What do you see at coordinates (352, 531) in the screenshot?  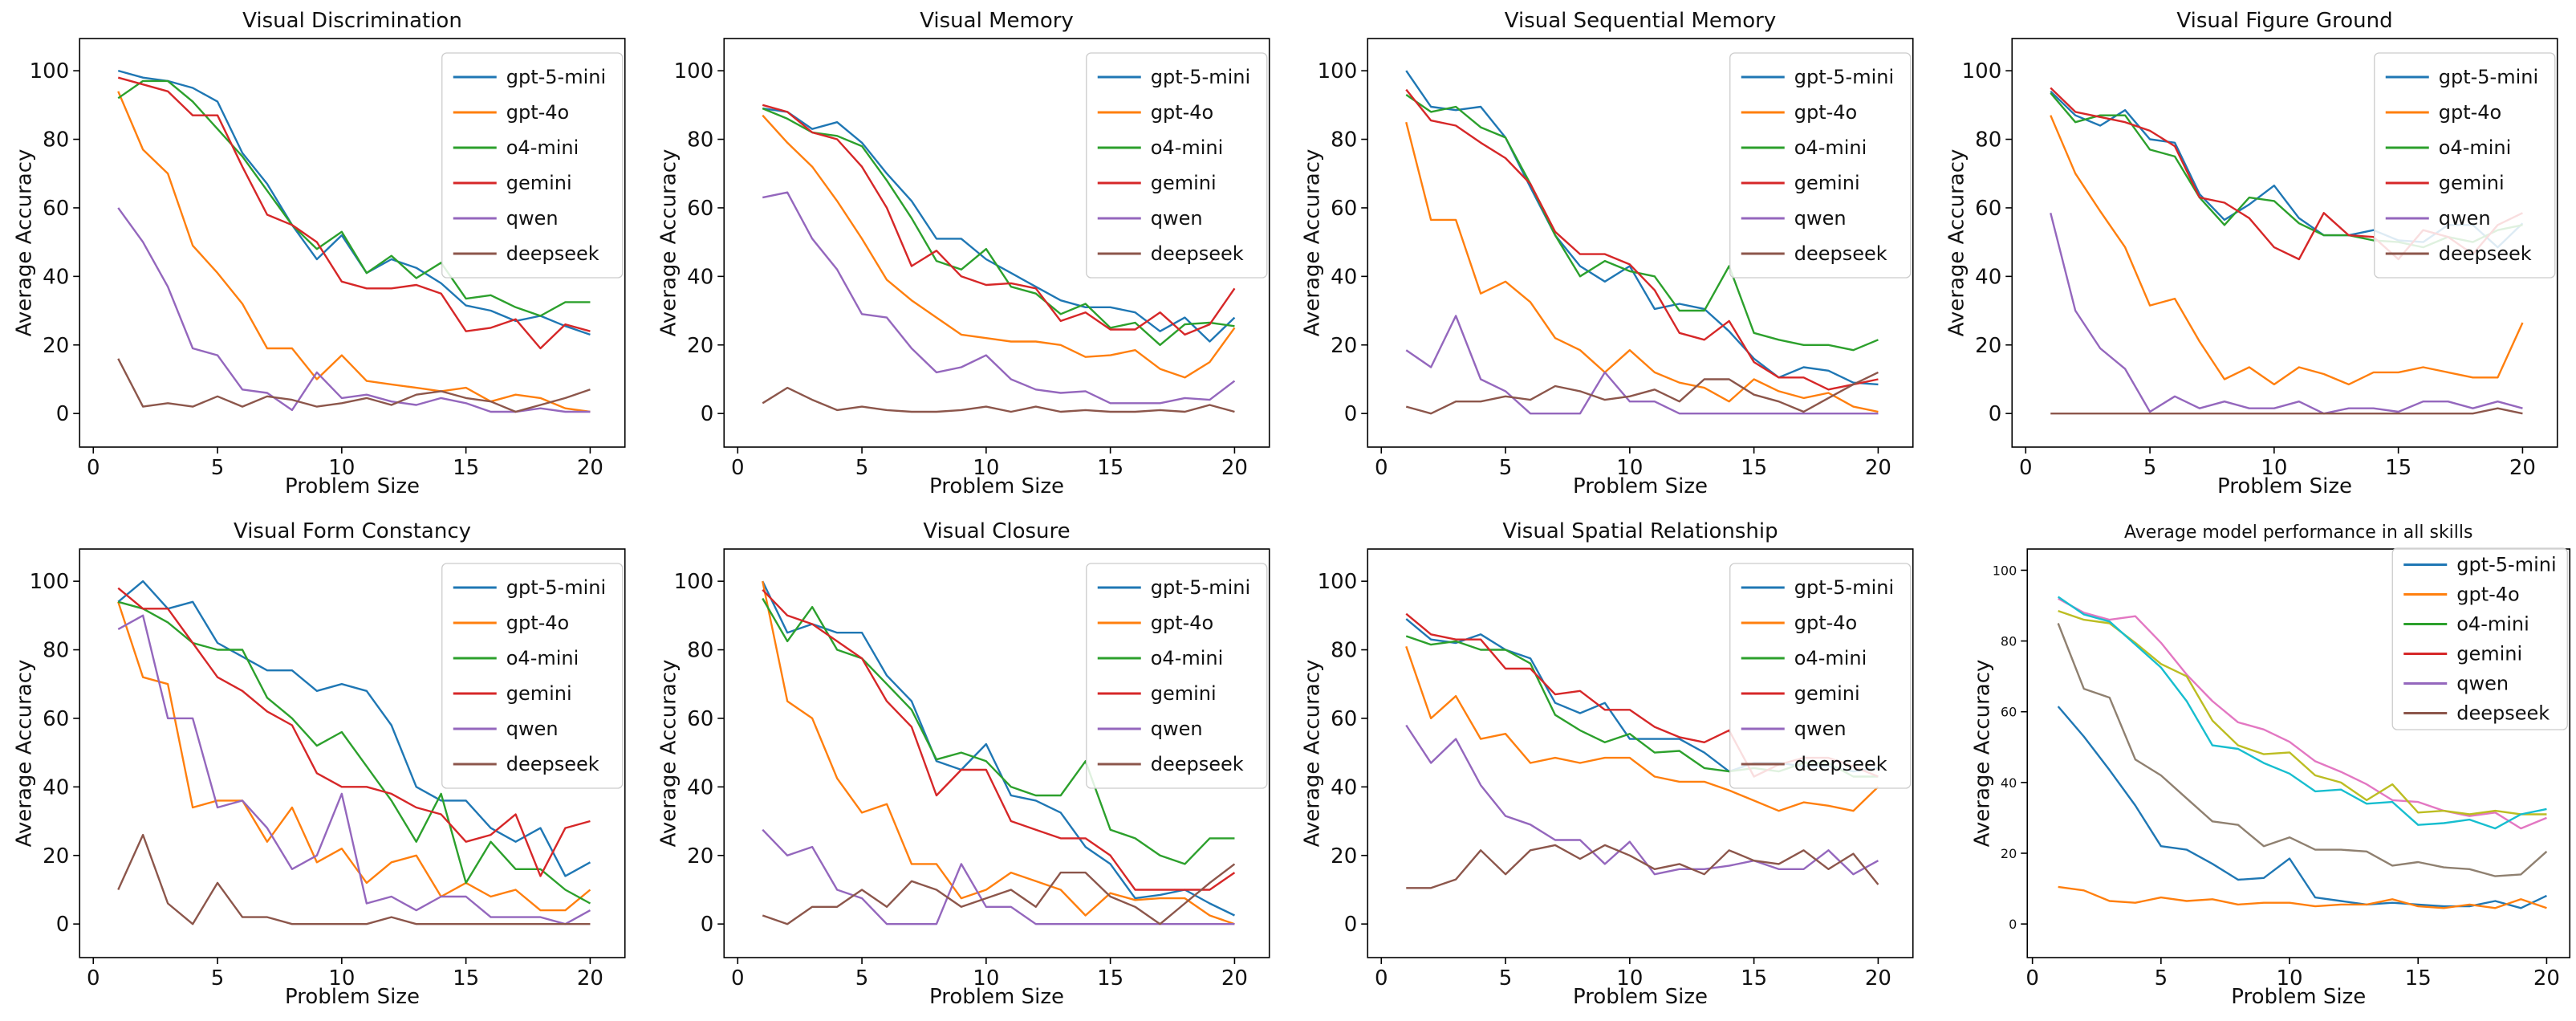 I see `chart-title: Visual Form Constancy` at bounding box center [352, 531].